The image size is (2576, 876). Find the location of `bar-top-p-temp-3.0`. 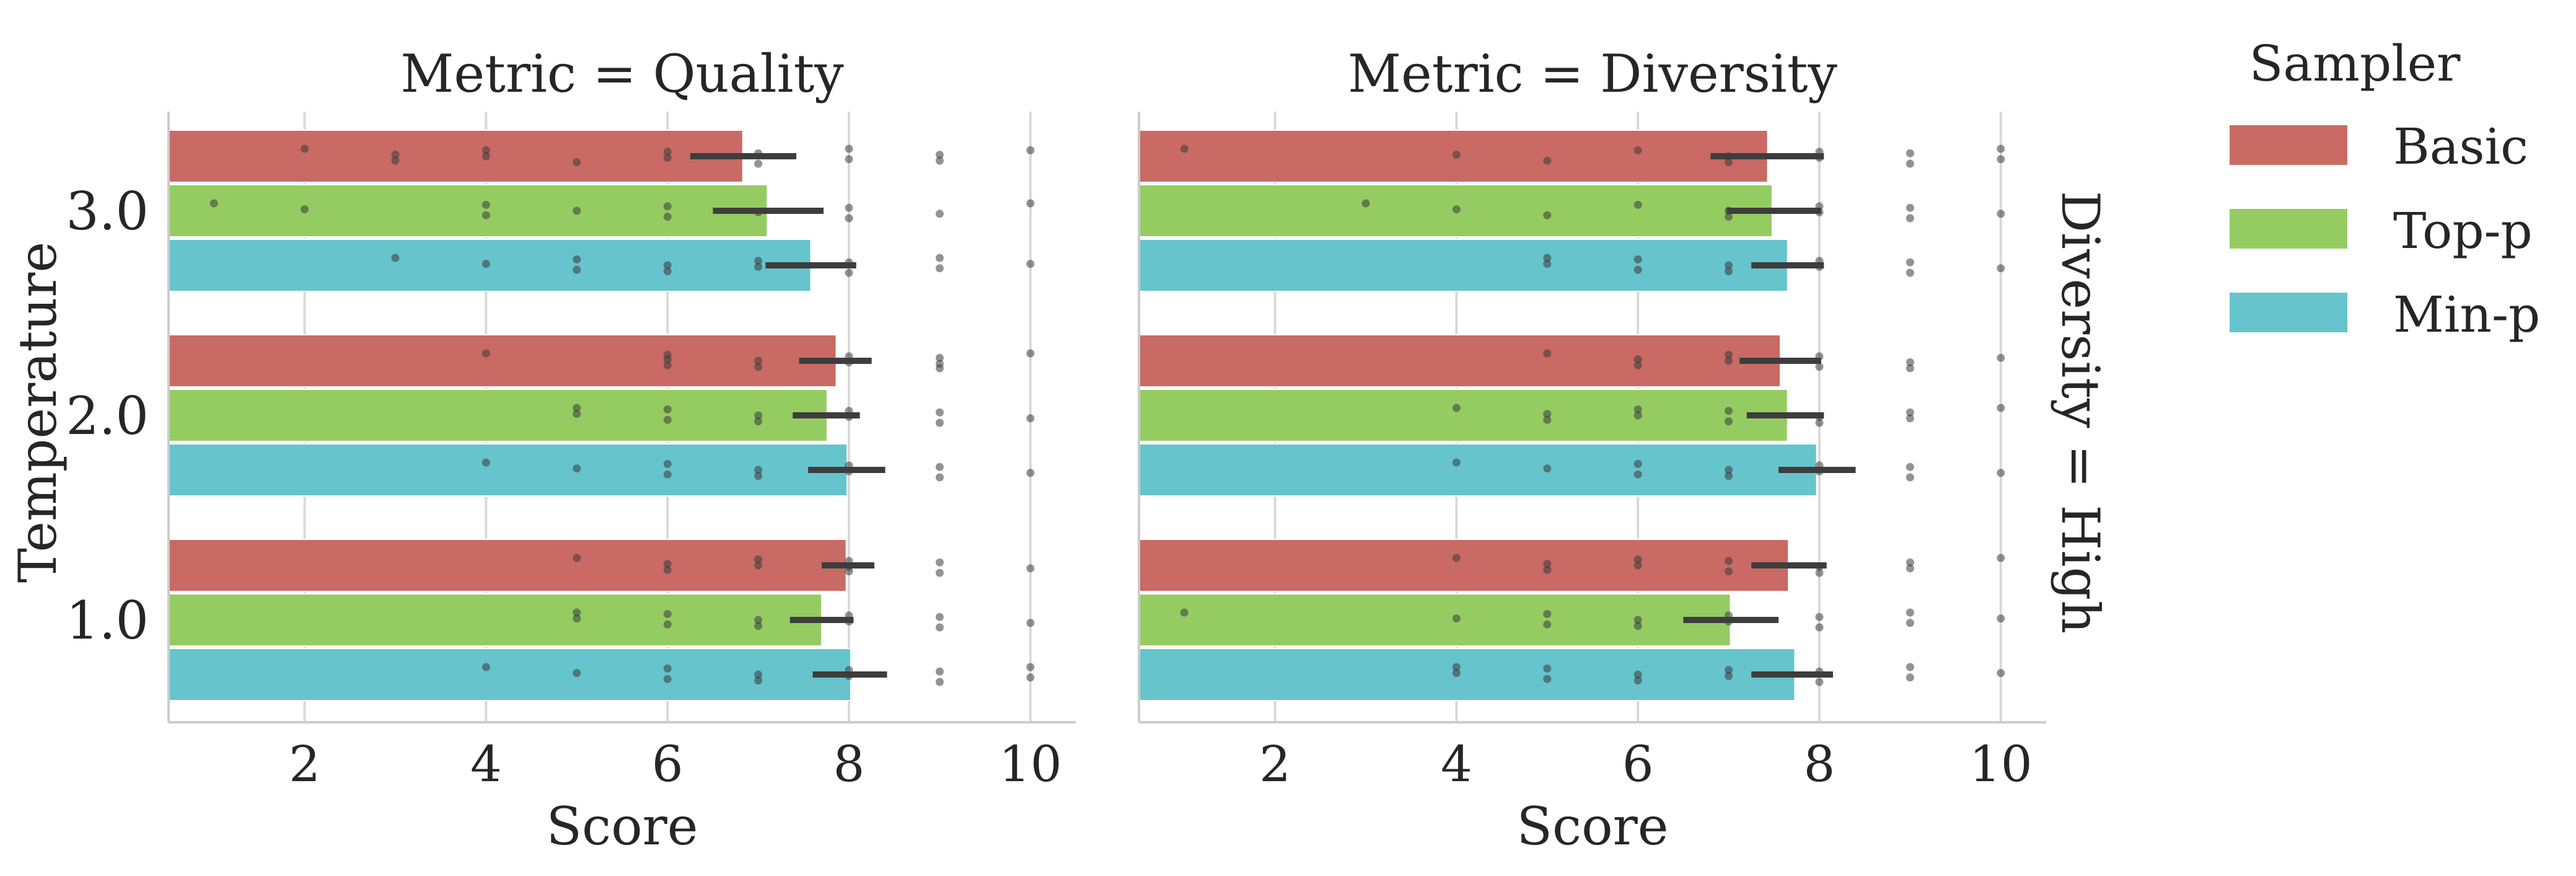

bar-top-p-temp-3.0 is located at coordinates (468, 210).